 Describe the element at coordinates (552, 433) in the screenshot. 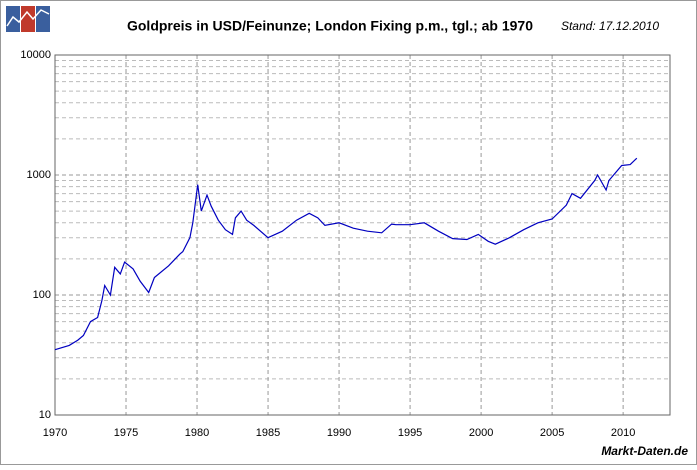

I see `x-tick-label: 2005` at that location.